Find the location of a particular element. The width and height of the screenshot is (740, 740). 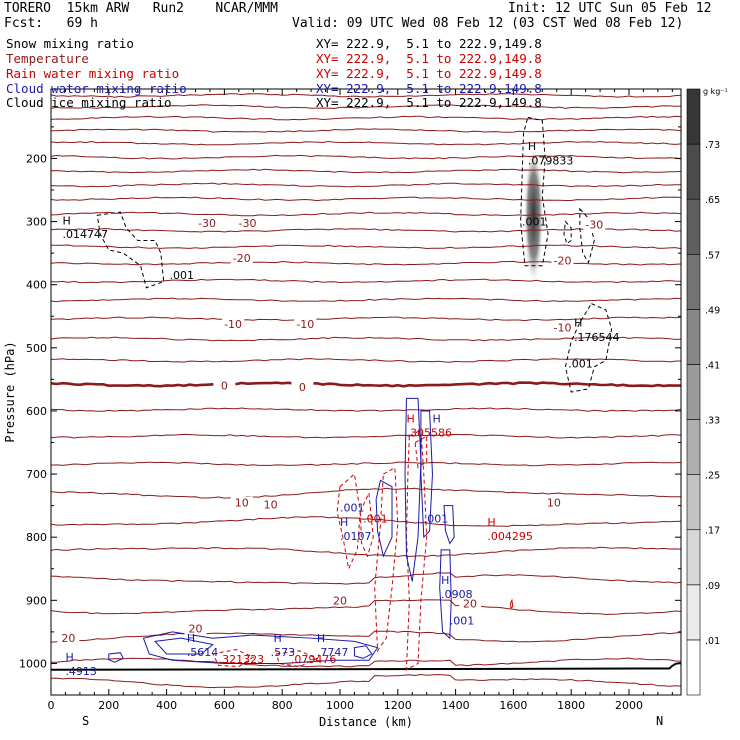

maximum-label: .321323 is located at coordinates (242, 659).